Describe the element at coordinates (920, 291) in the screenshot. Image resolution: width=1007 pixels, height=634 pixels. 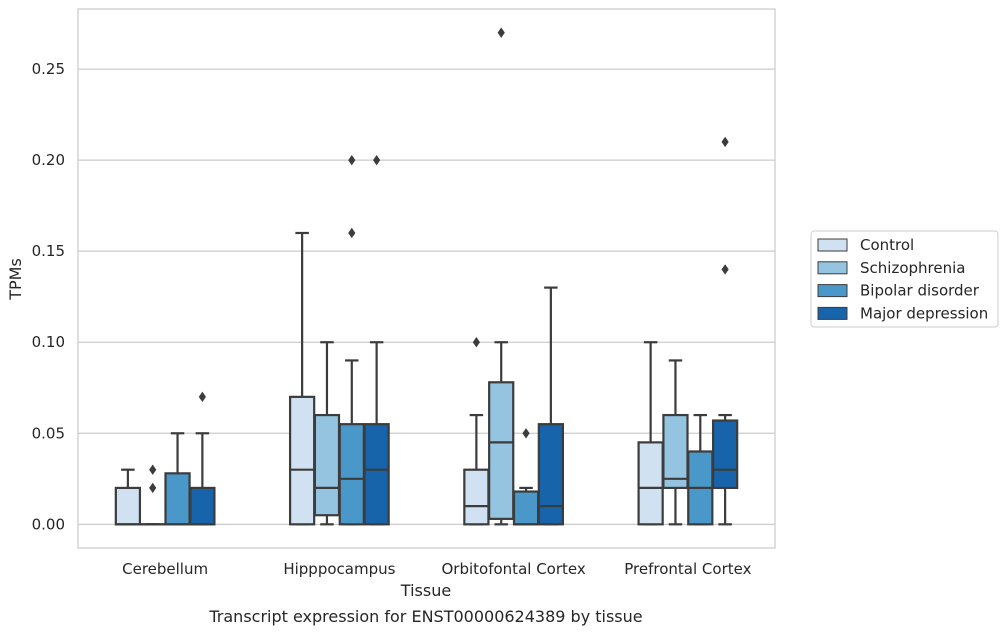
I see `legend-label: Bipolar disorder` at that location.